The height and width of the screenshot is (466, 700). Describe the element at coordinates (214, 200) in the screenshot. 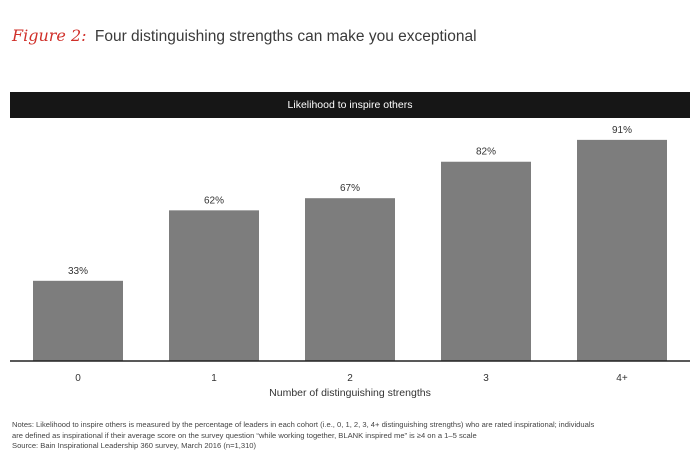

I see `value-label-1: 62%` at that location.